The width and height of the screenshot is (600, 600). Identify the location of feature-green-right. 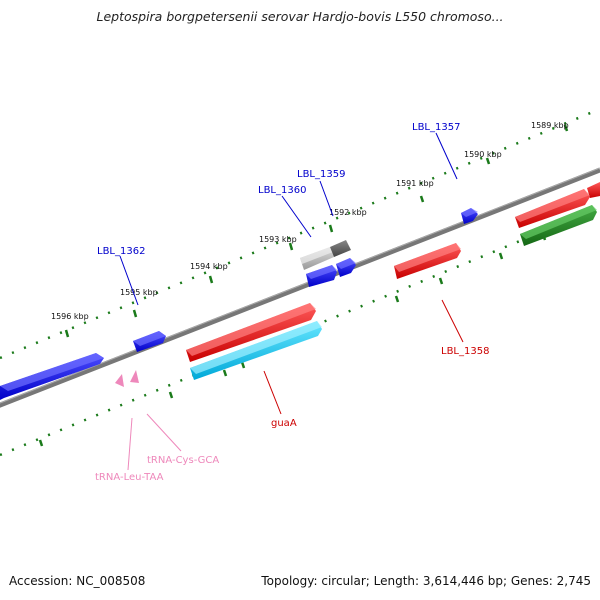
(558, 225).